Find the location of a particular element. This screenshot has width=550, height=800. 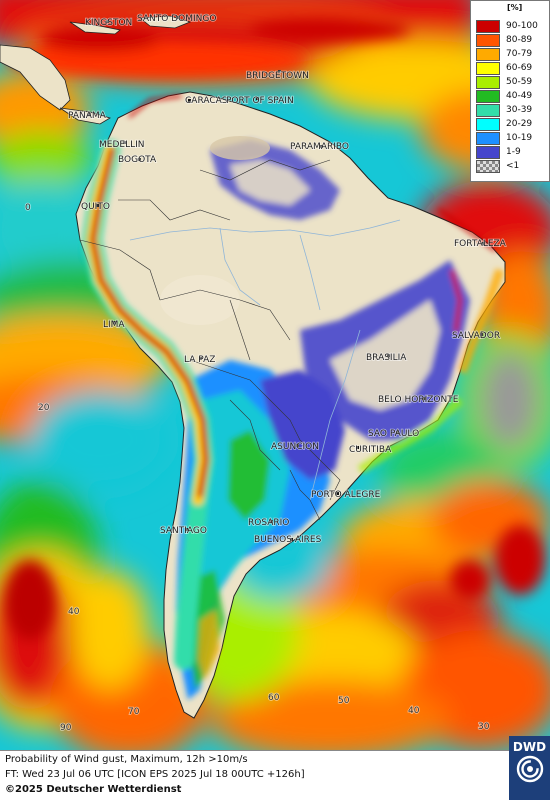

legend-row: 80-89 is located at coordinates (512, 40).